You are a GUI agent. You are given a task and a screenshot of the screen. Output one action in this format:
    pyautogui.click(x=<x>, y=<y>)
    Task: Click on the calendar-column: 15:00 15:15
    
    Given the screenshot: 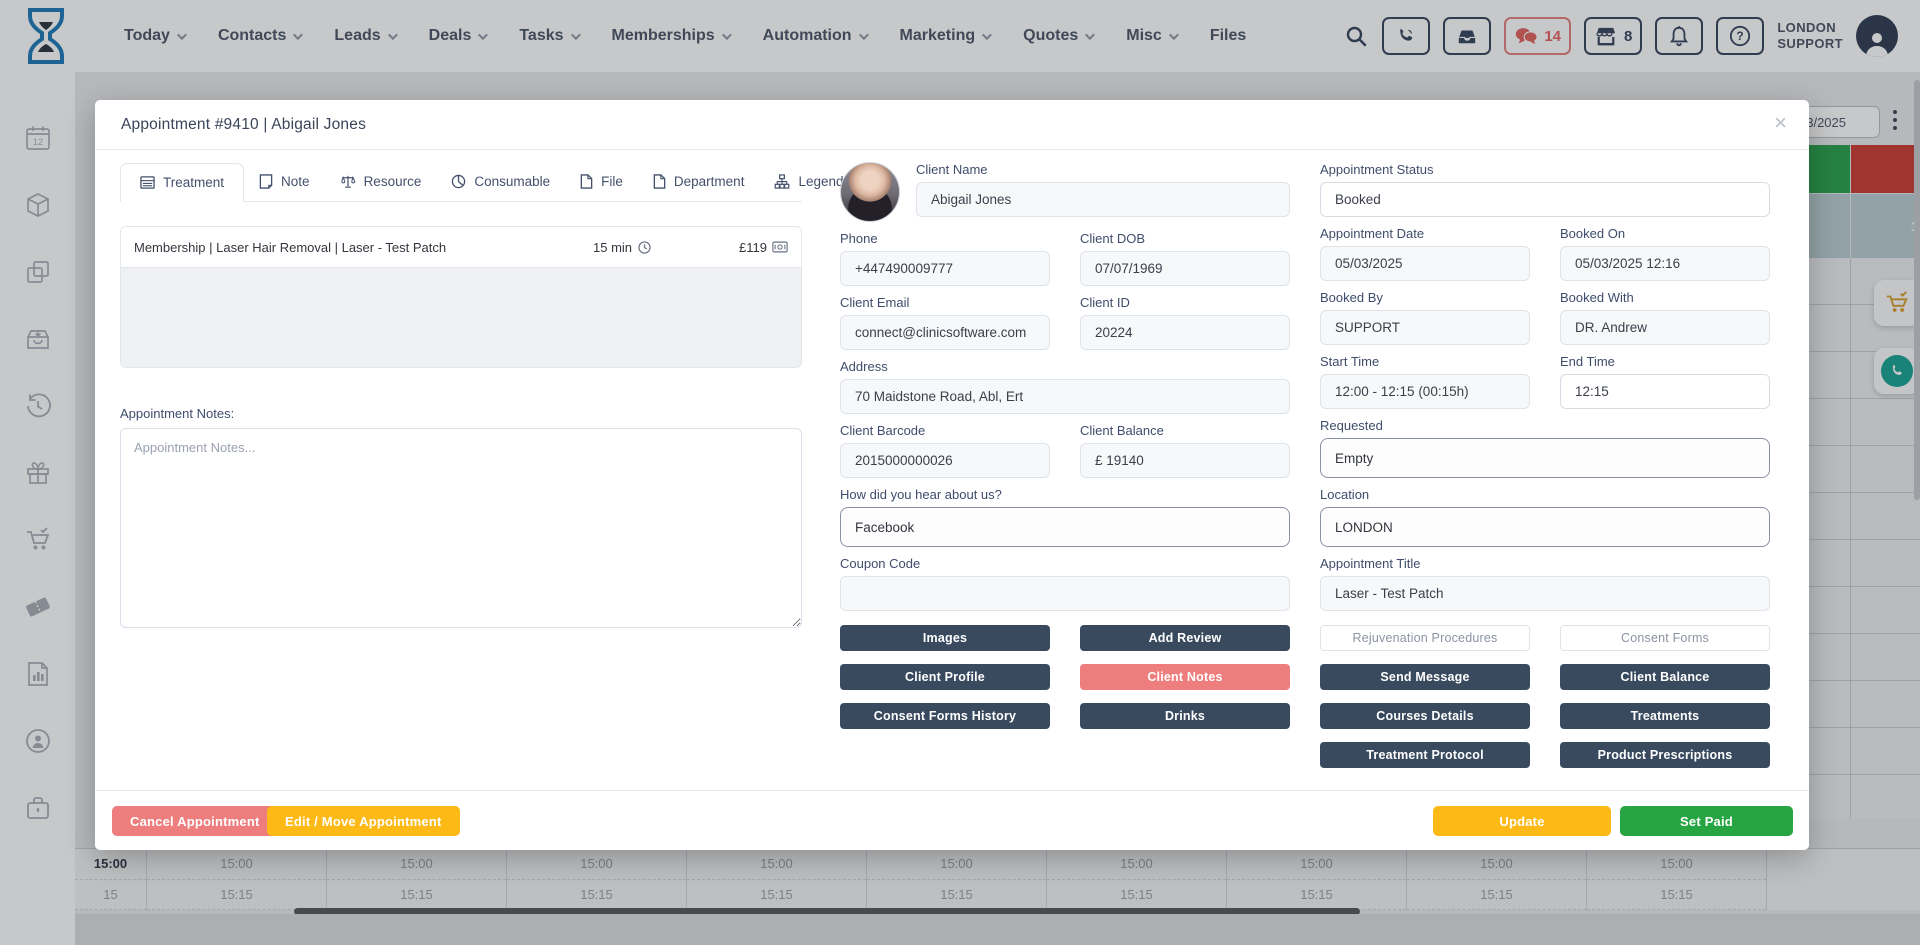 What is the action you would take?
    pyautogui.click(x=597, y=879)
    